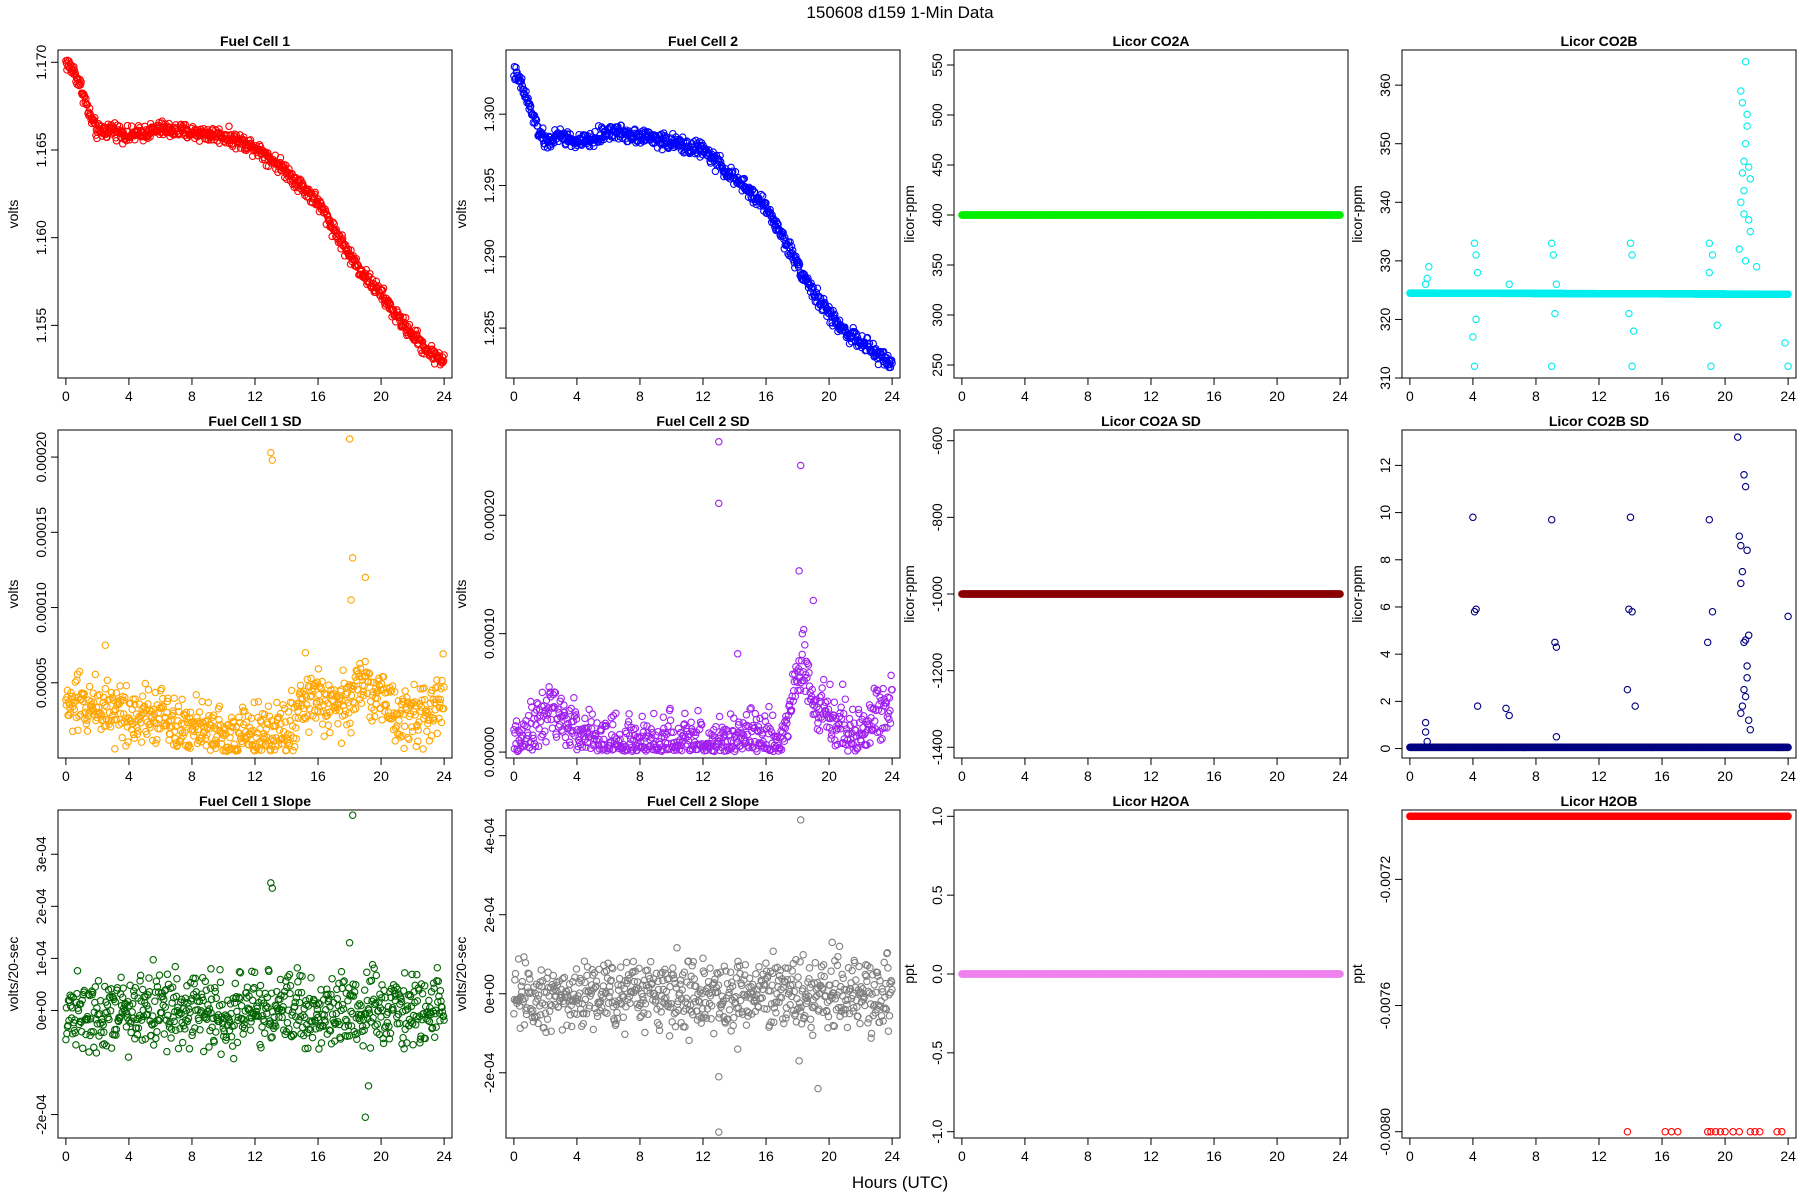  What do you see at coordinates (489, 185) in the screenshot?
I see `y-tick-label: 1.295` at bounding box center [489, 185].